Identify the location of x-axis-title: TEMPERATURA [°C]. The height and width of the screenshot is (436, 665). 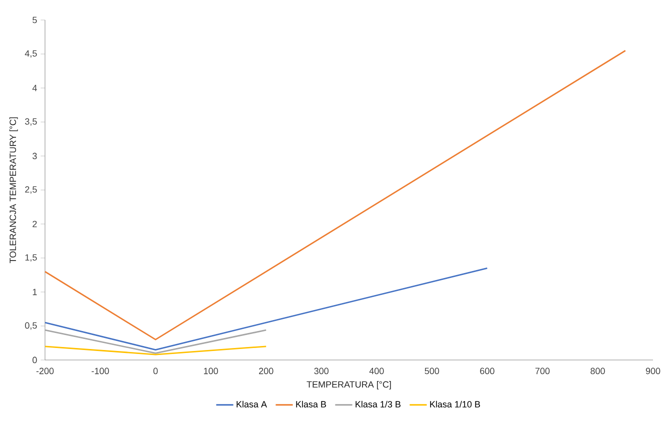
(348, 385).